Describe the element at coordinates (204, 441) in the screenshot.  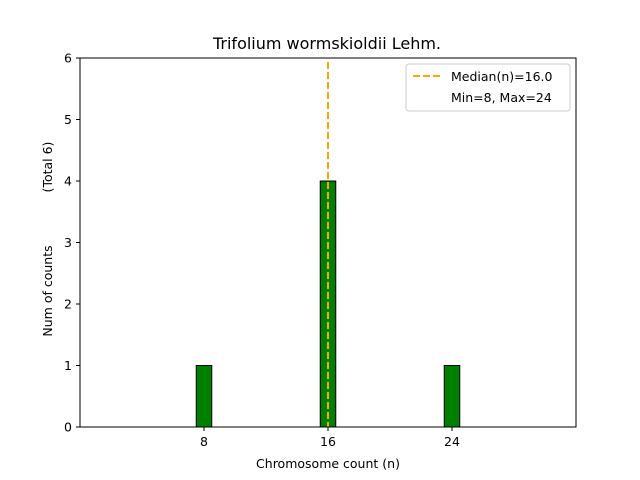
I see `x-tick-label-8: 8` at that location.